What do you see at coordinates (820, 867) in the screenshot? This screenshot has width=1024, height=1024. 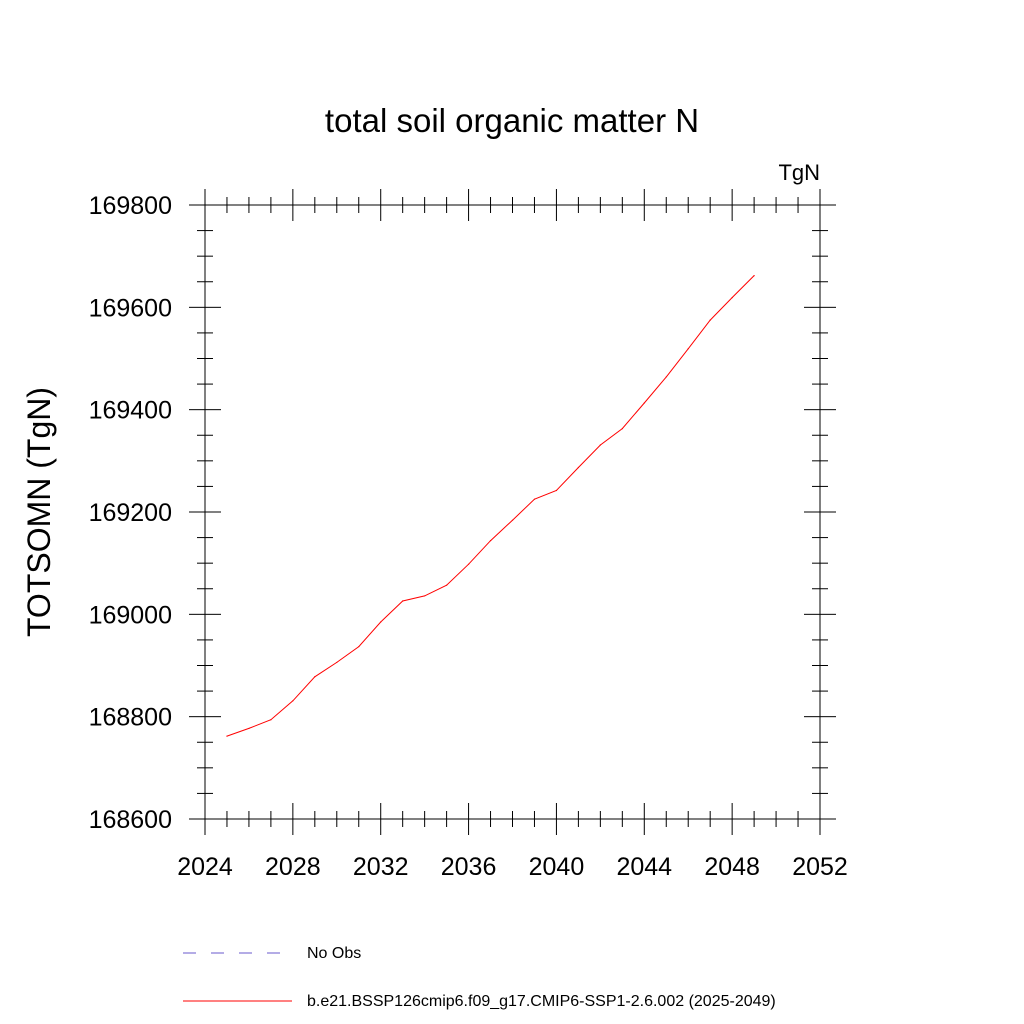 I see `x-tick-label: 2052` at bounding box center [820, 867].